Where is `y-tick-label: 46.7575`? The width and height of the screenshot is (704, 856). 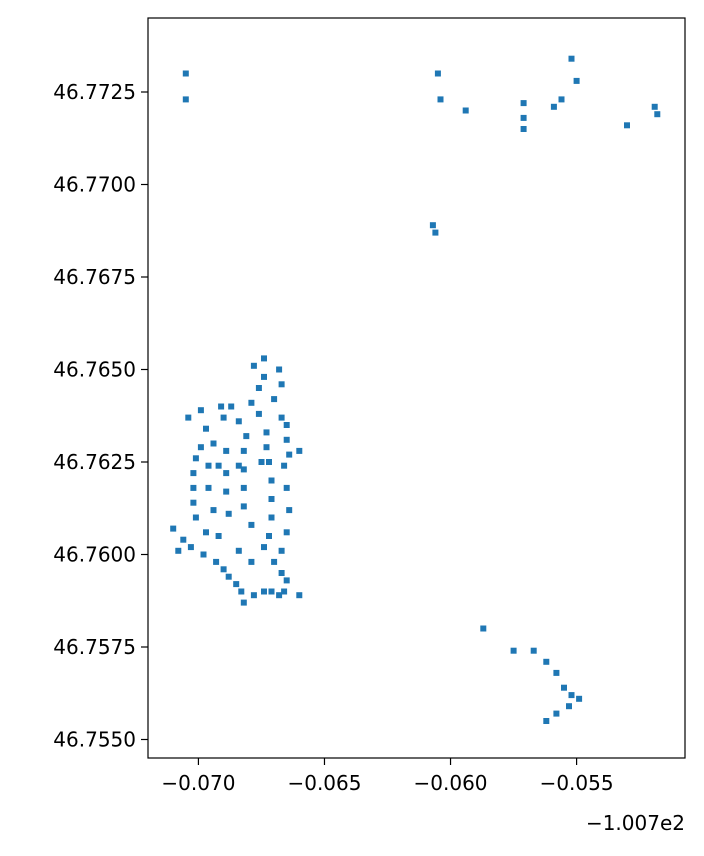
y-tick-label: 46.7575 is located at coordinates (94, 647).